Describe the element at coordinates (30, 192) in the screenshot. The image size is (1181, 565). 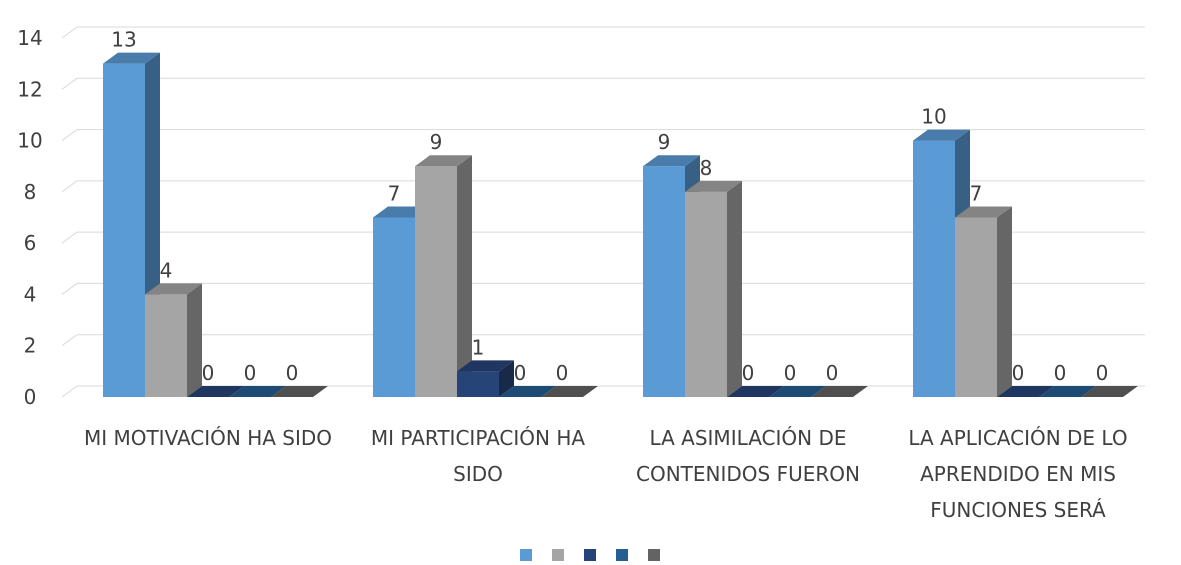
I see `y-tick-label: 8` at that location.